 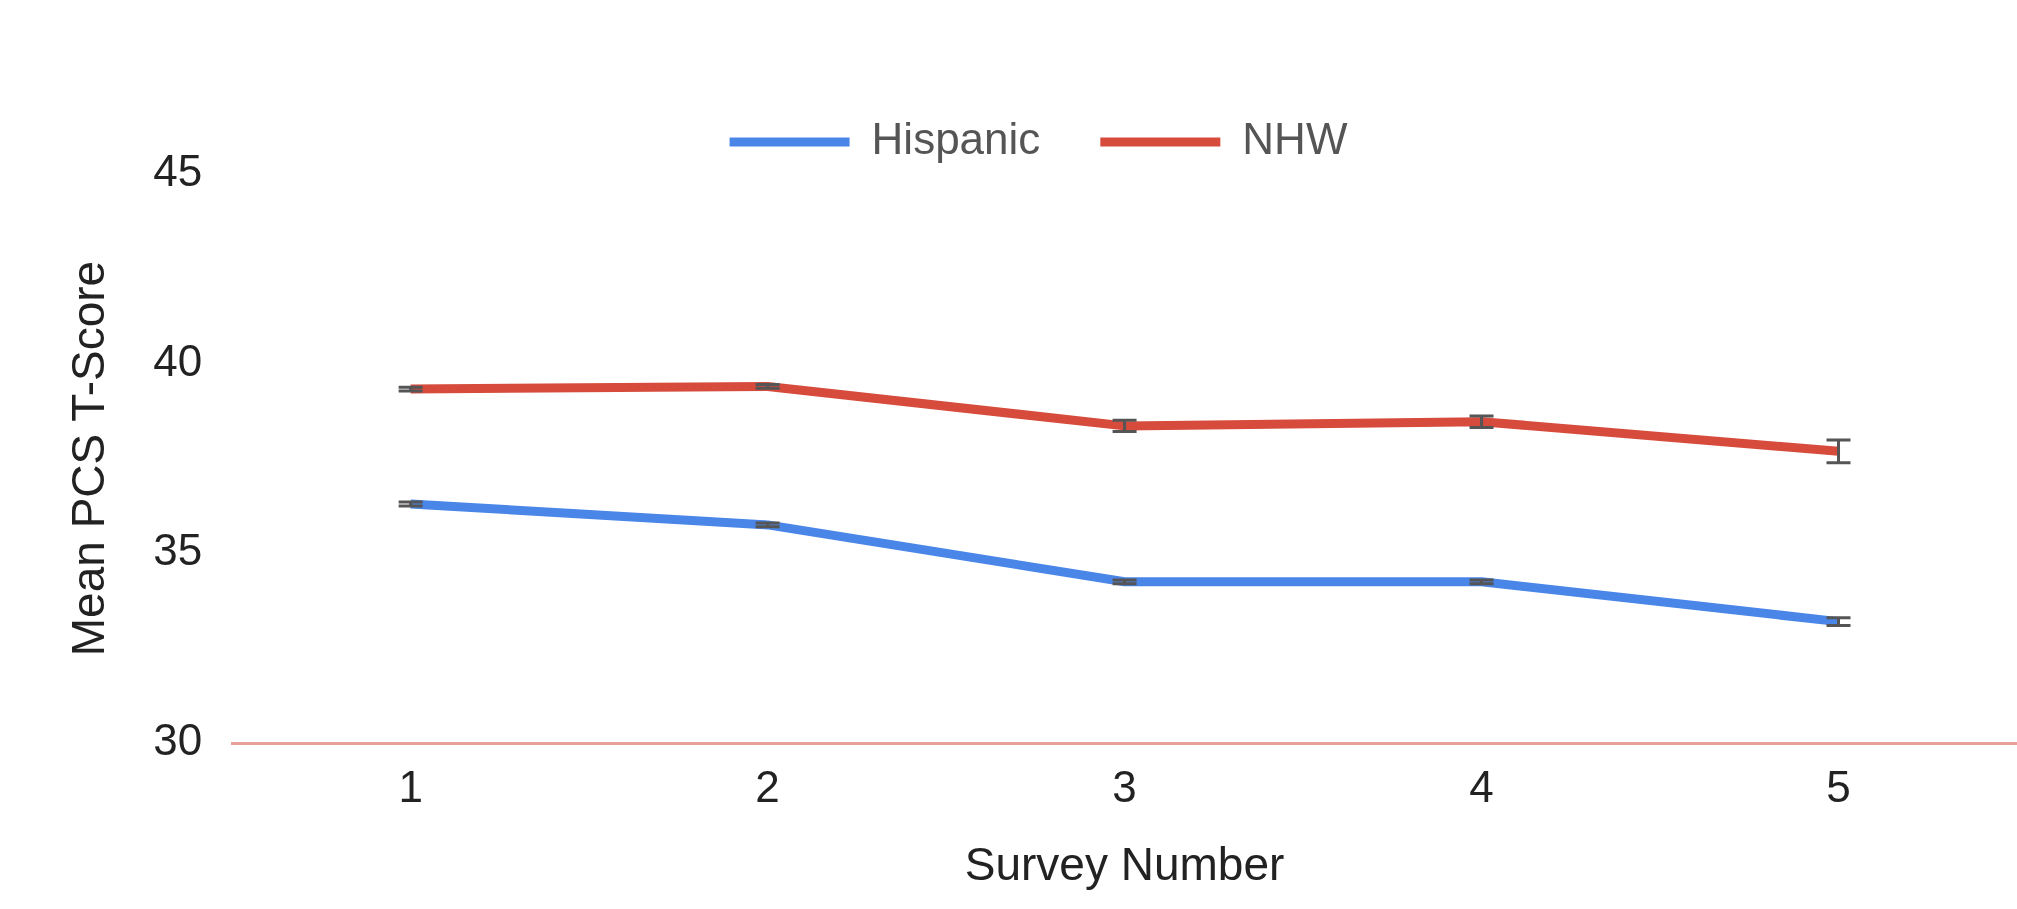 I want to click on y-tick-label: 40, so click(x=178, y=360).